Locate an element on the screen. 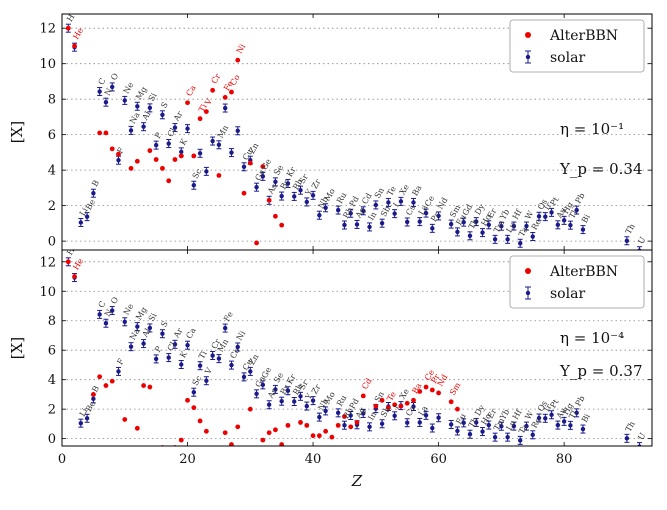 This screenshot has width=667, height=510. element-label-P: P is located at coordinates (158, 349).